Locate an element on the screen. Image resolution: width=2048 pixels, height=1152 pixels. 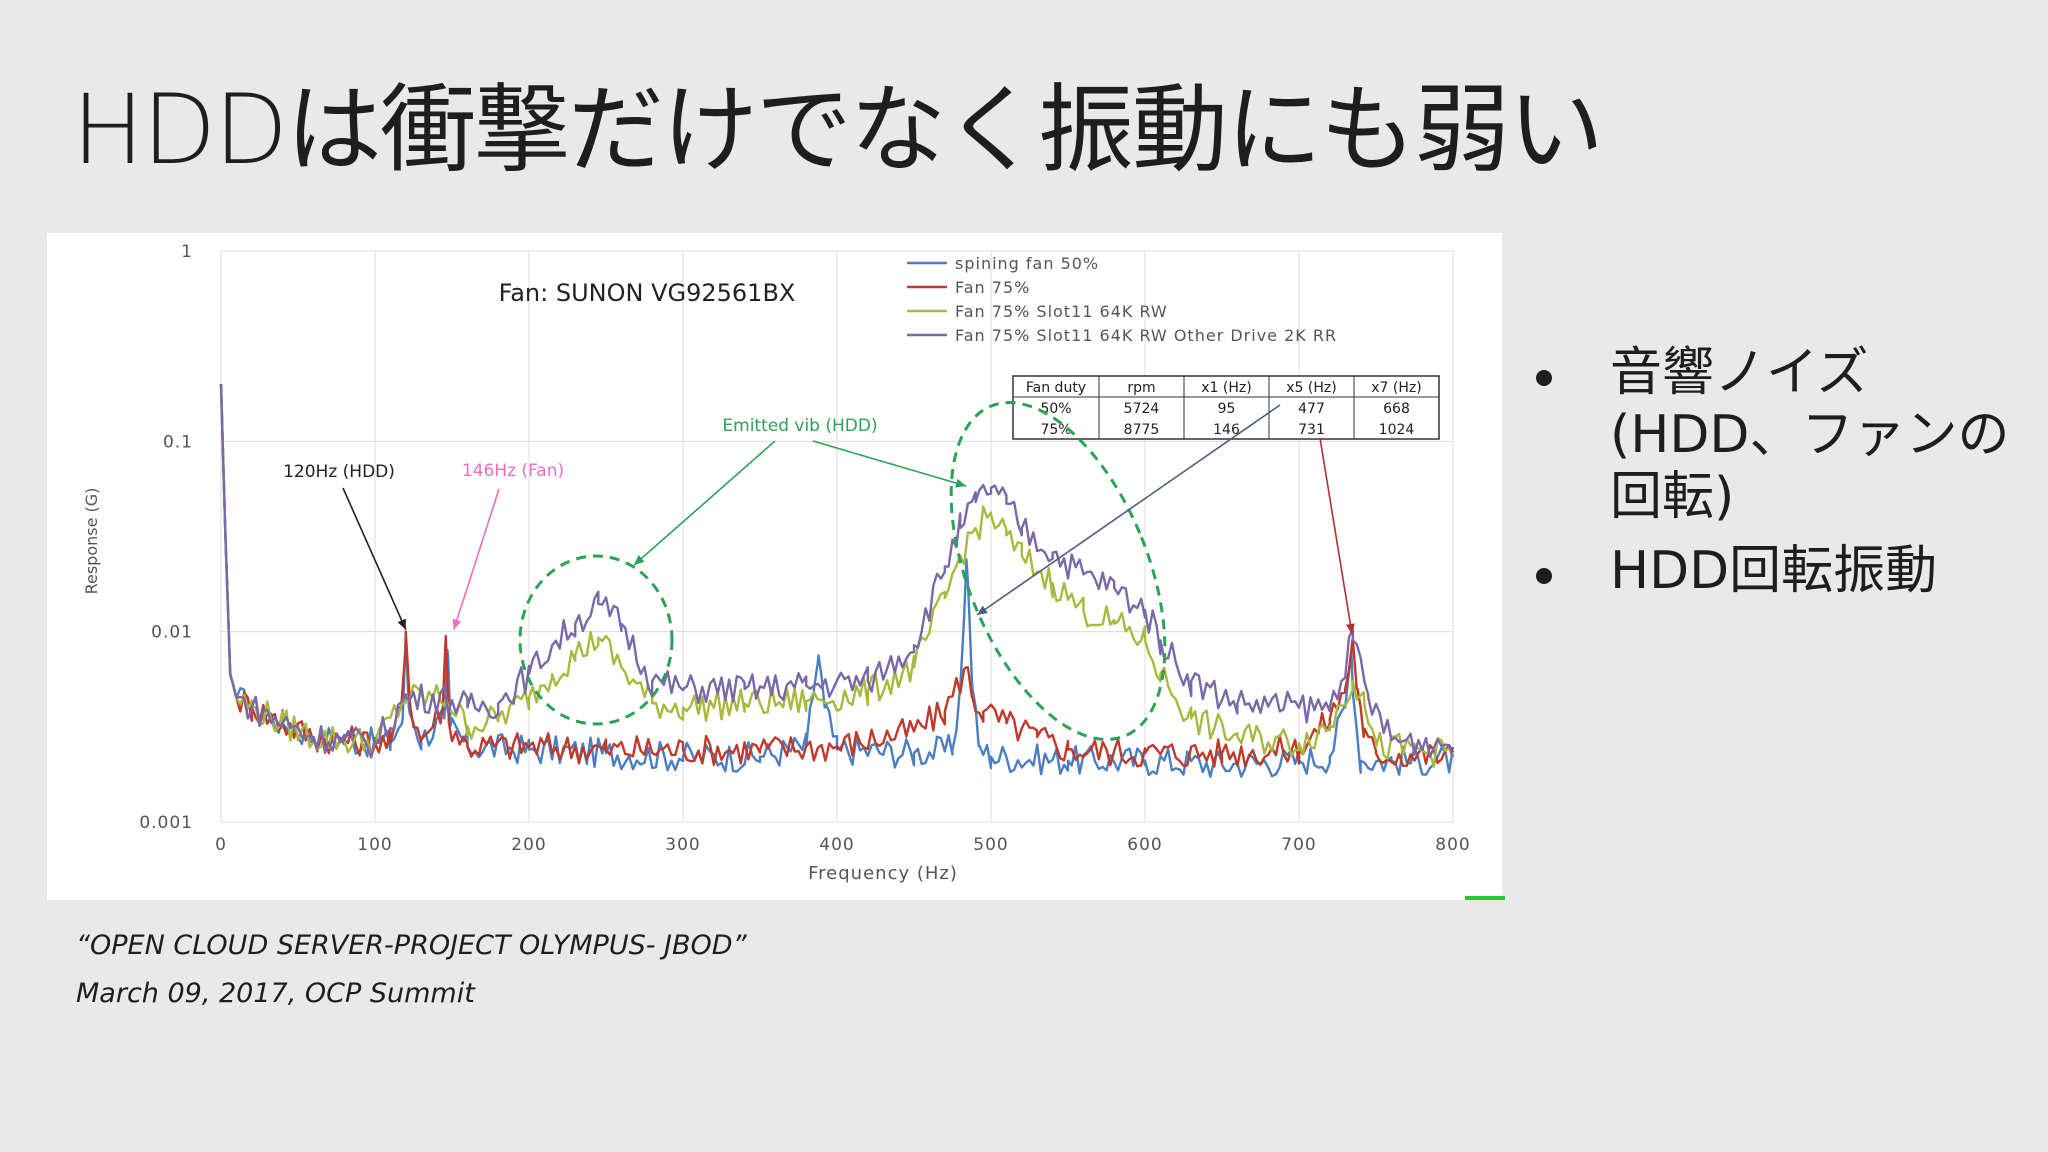
table-arrow-x5-75-head is located at coordinates (1350, 628).